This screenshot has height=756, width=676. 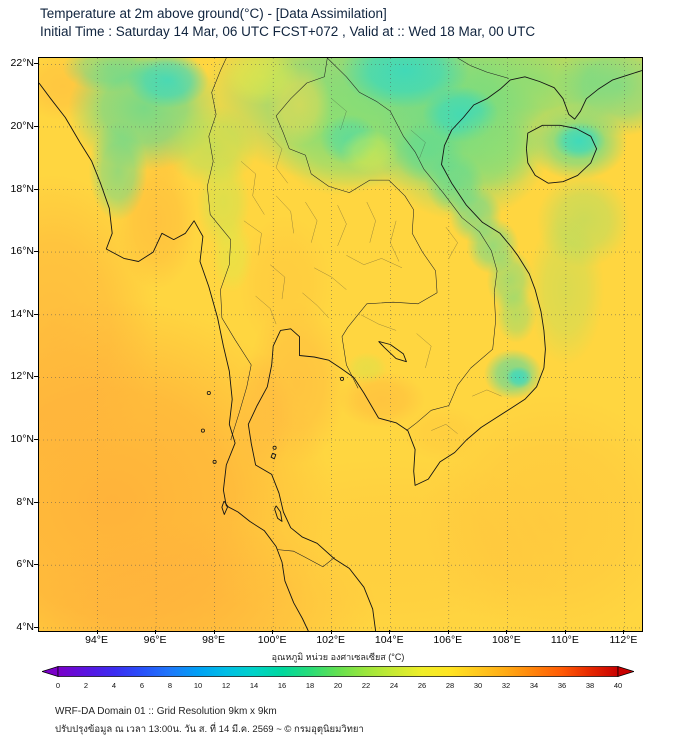 What do you see at coordinates (22, 125) in the screenshot?
I see `y-axis-tick-label: 20°N` at bounding box center [22, 125].